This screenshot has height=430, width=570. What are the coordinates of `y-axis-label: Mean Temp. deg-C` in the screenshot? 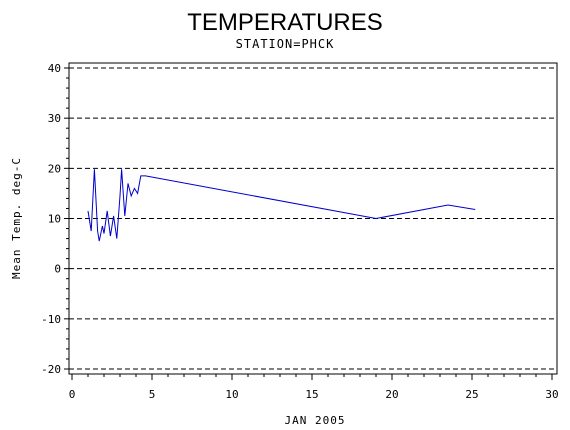 It's located at (16, 218).